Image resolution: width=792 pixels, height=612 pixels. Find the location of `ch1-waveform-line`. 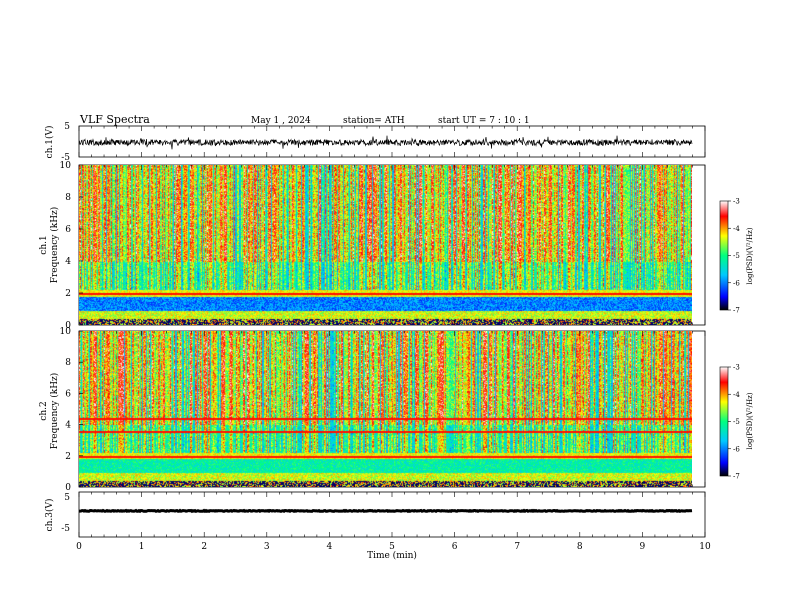

ch1-waveform-line is located at coordinates (385, 142).